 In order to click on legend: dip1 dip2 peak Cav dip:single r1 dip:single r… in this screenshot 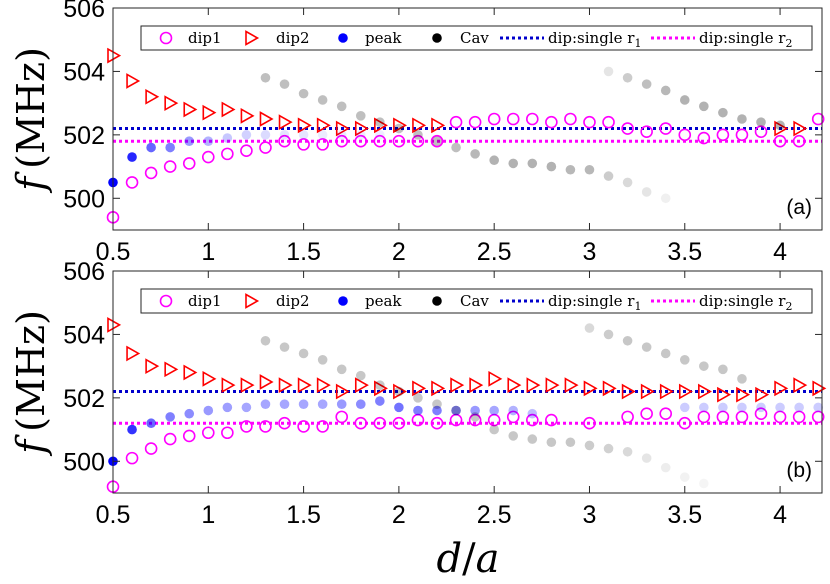, I will do `click(476, 301)`.